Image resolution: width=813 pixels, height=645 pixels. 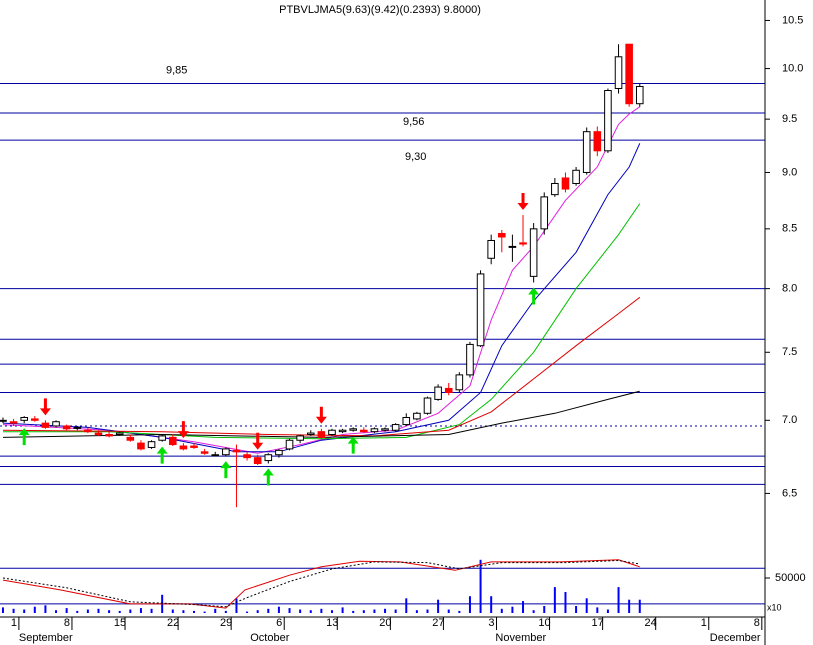 I want to click on month-label: December, so click(x=735, y=638).